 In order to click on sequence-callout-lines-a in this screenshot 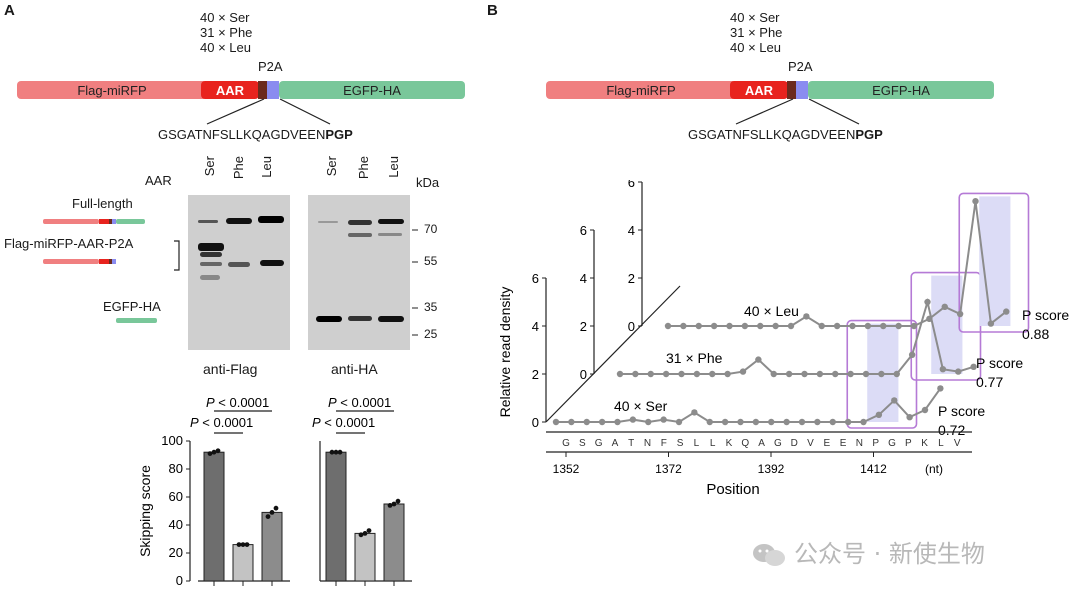, I will do `click(268, 111)`.